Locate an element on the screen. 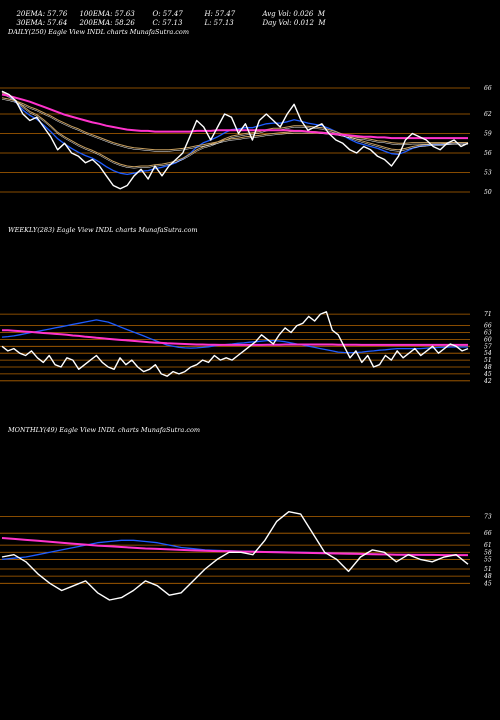 Image resolution: width=500 pixels, height=720 pixels. weekly-ema_fast-line is located at coordinates (234, 336).